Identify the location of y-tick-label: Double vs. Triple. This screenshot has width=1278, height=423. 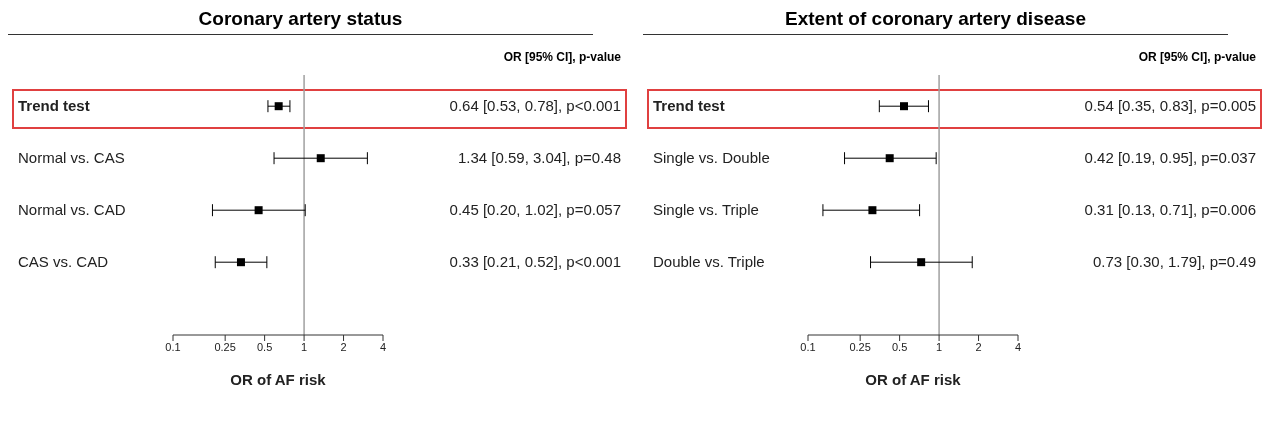
(709, 262).